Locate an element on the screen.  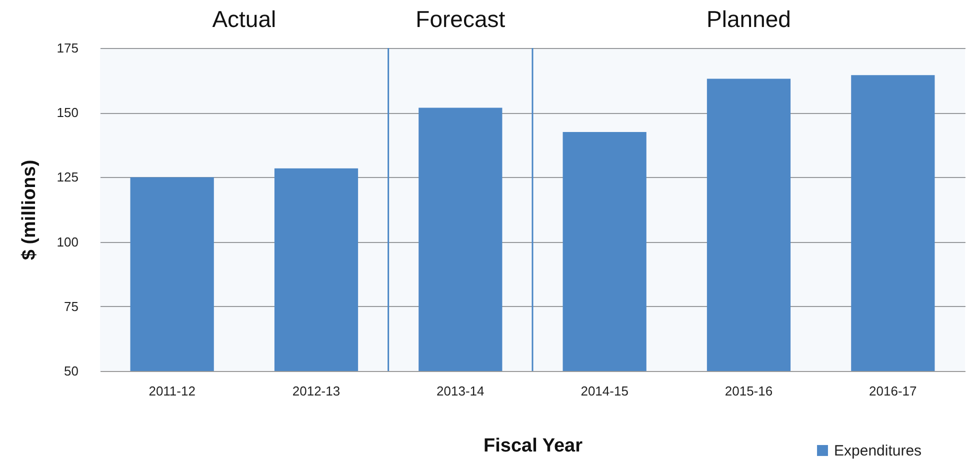
x-axis-title: Fiscal Year is located at coordinates (534, 446).